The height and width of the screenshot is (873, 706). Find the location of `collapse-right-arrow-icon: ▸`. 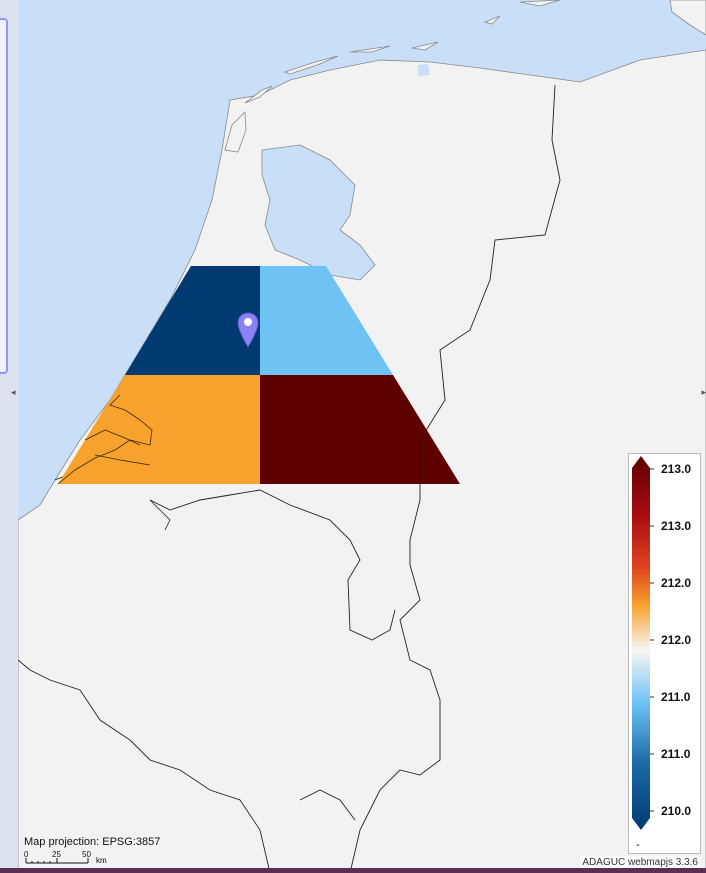

collapse-right-arrow-icon: ▸ is located at coordinates (703, 392).